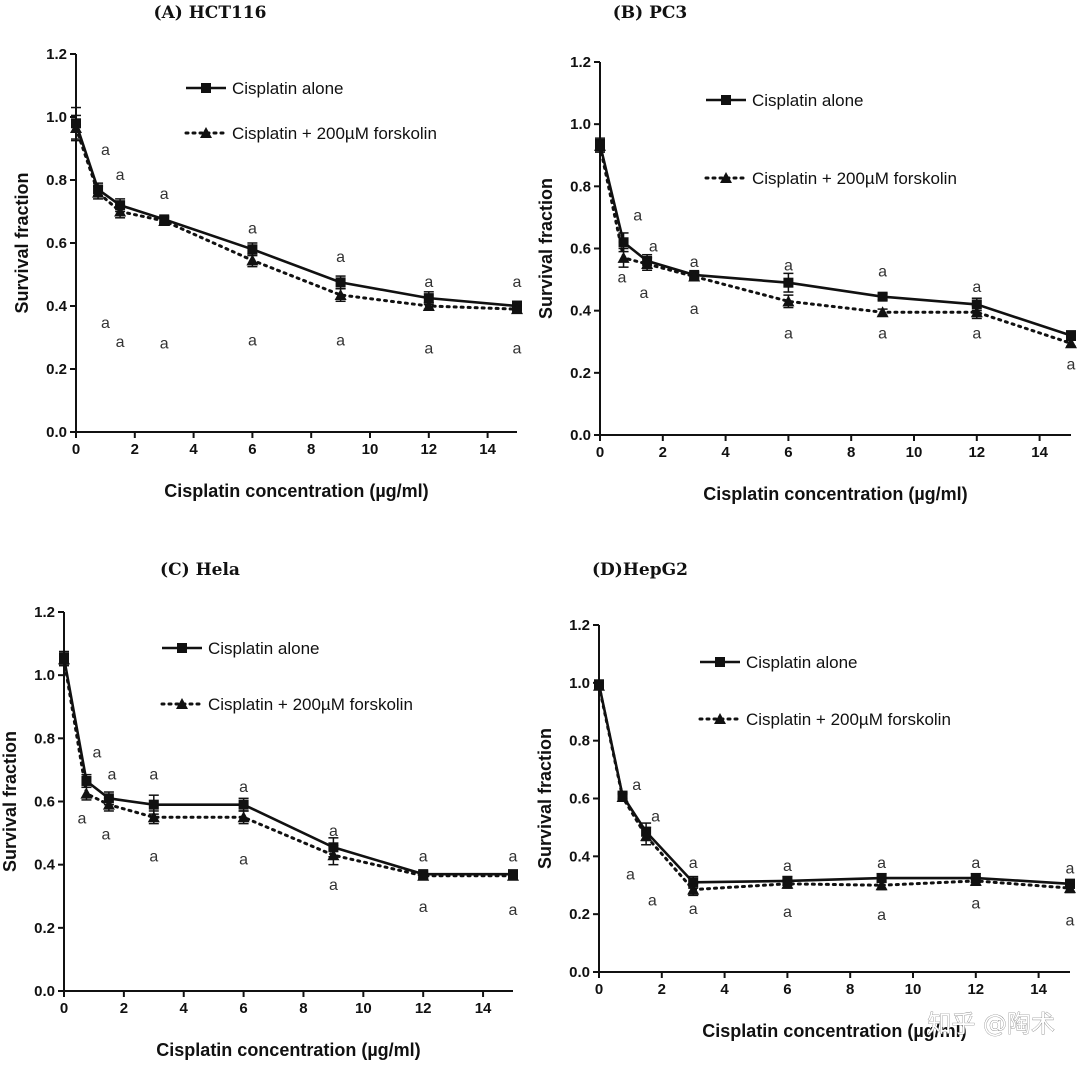 This screenshot has height=1067, width=1080. I want to click on y-tick-label: 0.6, so click(44, 802).